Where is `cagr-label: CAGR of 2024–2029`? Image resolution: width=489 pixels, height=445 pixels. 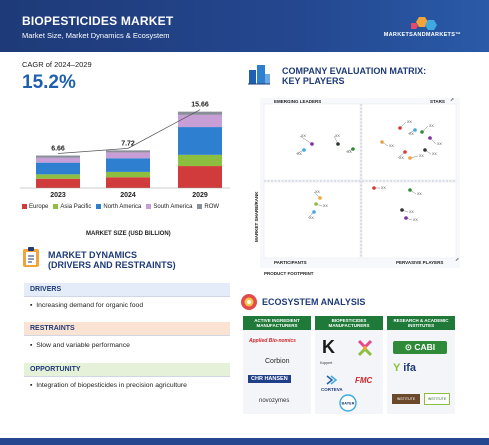
cagr-label: CAGR of 2024–2029 is located at coordinates (57, 64).